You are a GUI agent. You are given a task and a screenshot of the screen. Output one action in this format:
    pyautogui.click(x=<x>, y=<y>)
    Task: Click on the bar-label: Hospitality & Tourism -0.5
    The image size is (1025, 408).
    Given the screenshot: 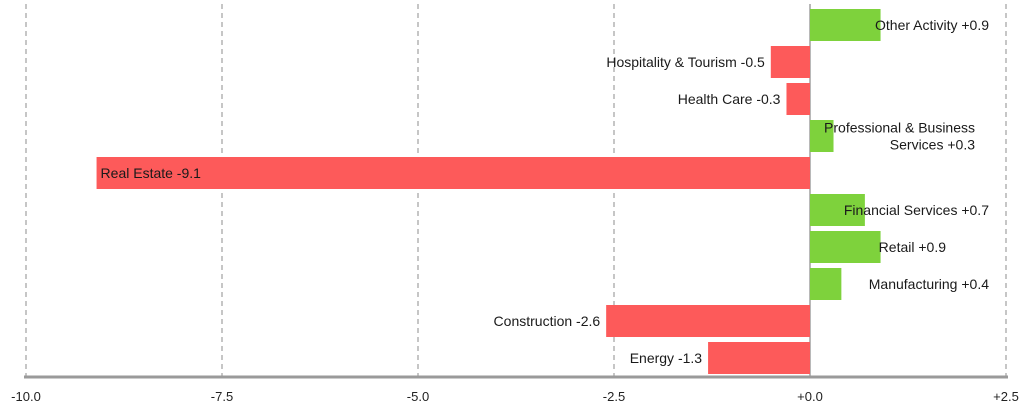 What is the action you would take?
    pyautogui.click(x=685, y=62)
    